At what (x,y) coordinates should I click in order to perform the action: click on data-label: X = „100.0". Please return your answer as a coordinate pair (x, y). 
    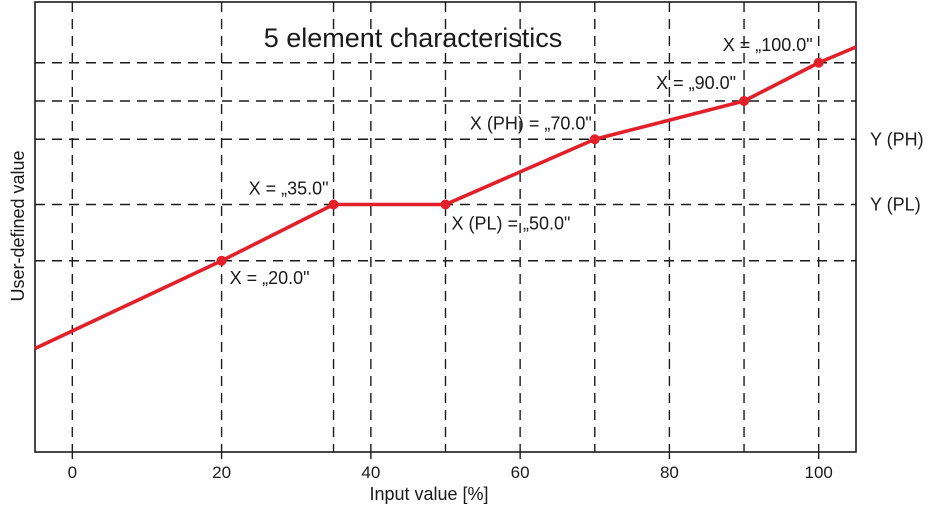
    Looking at the image, I should click on (768, 45).